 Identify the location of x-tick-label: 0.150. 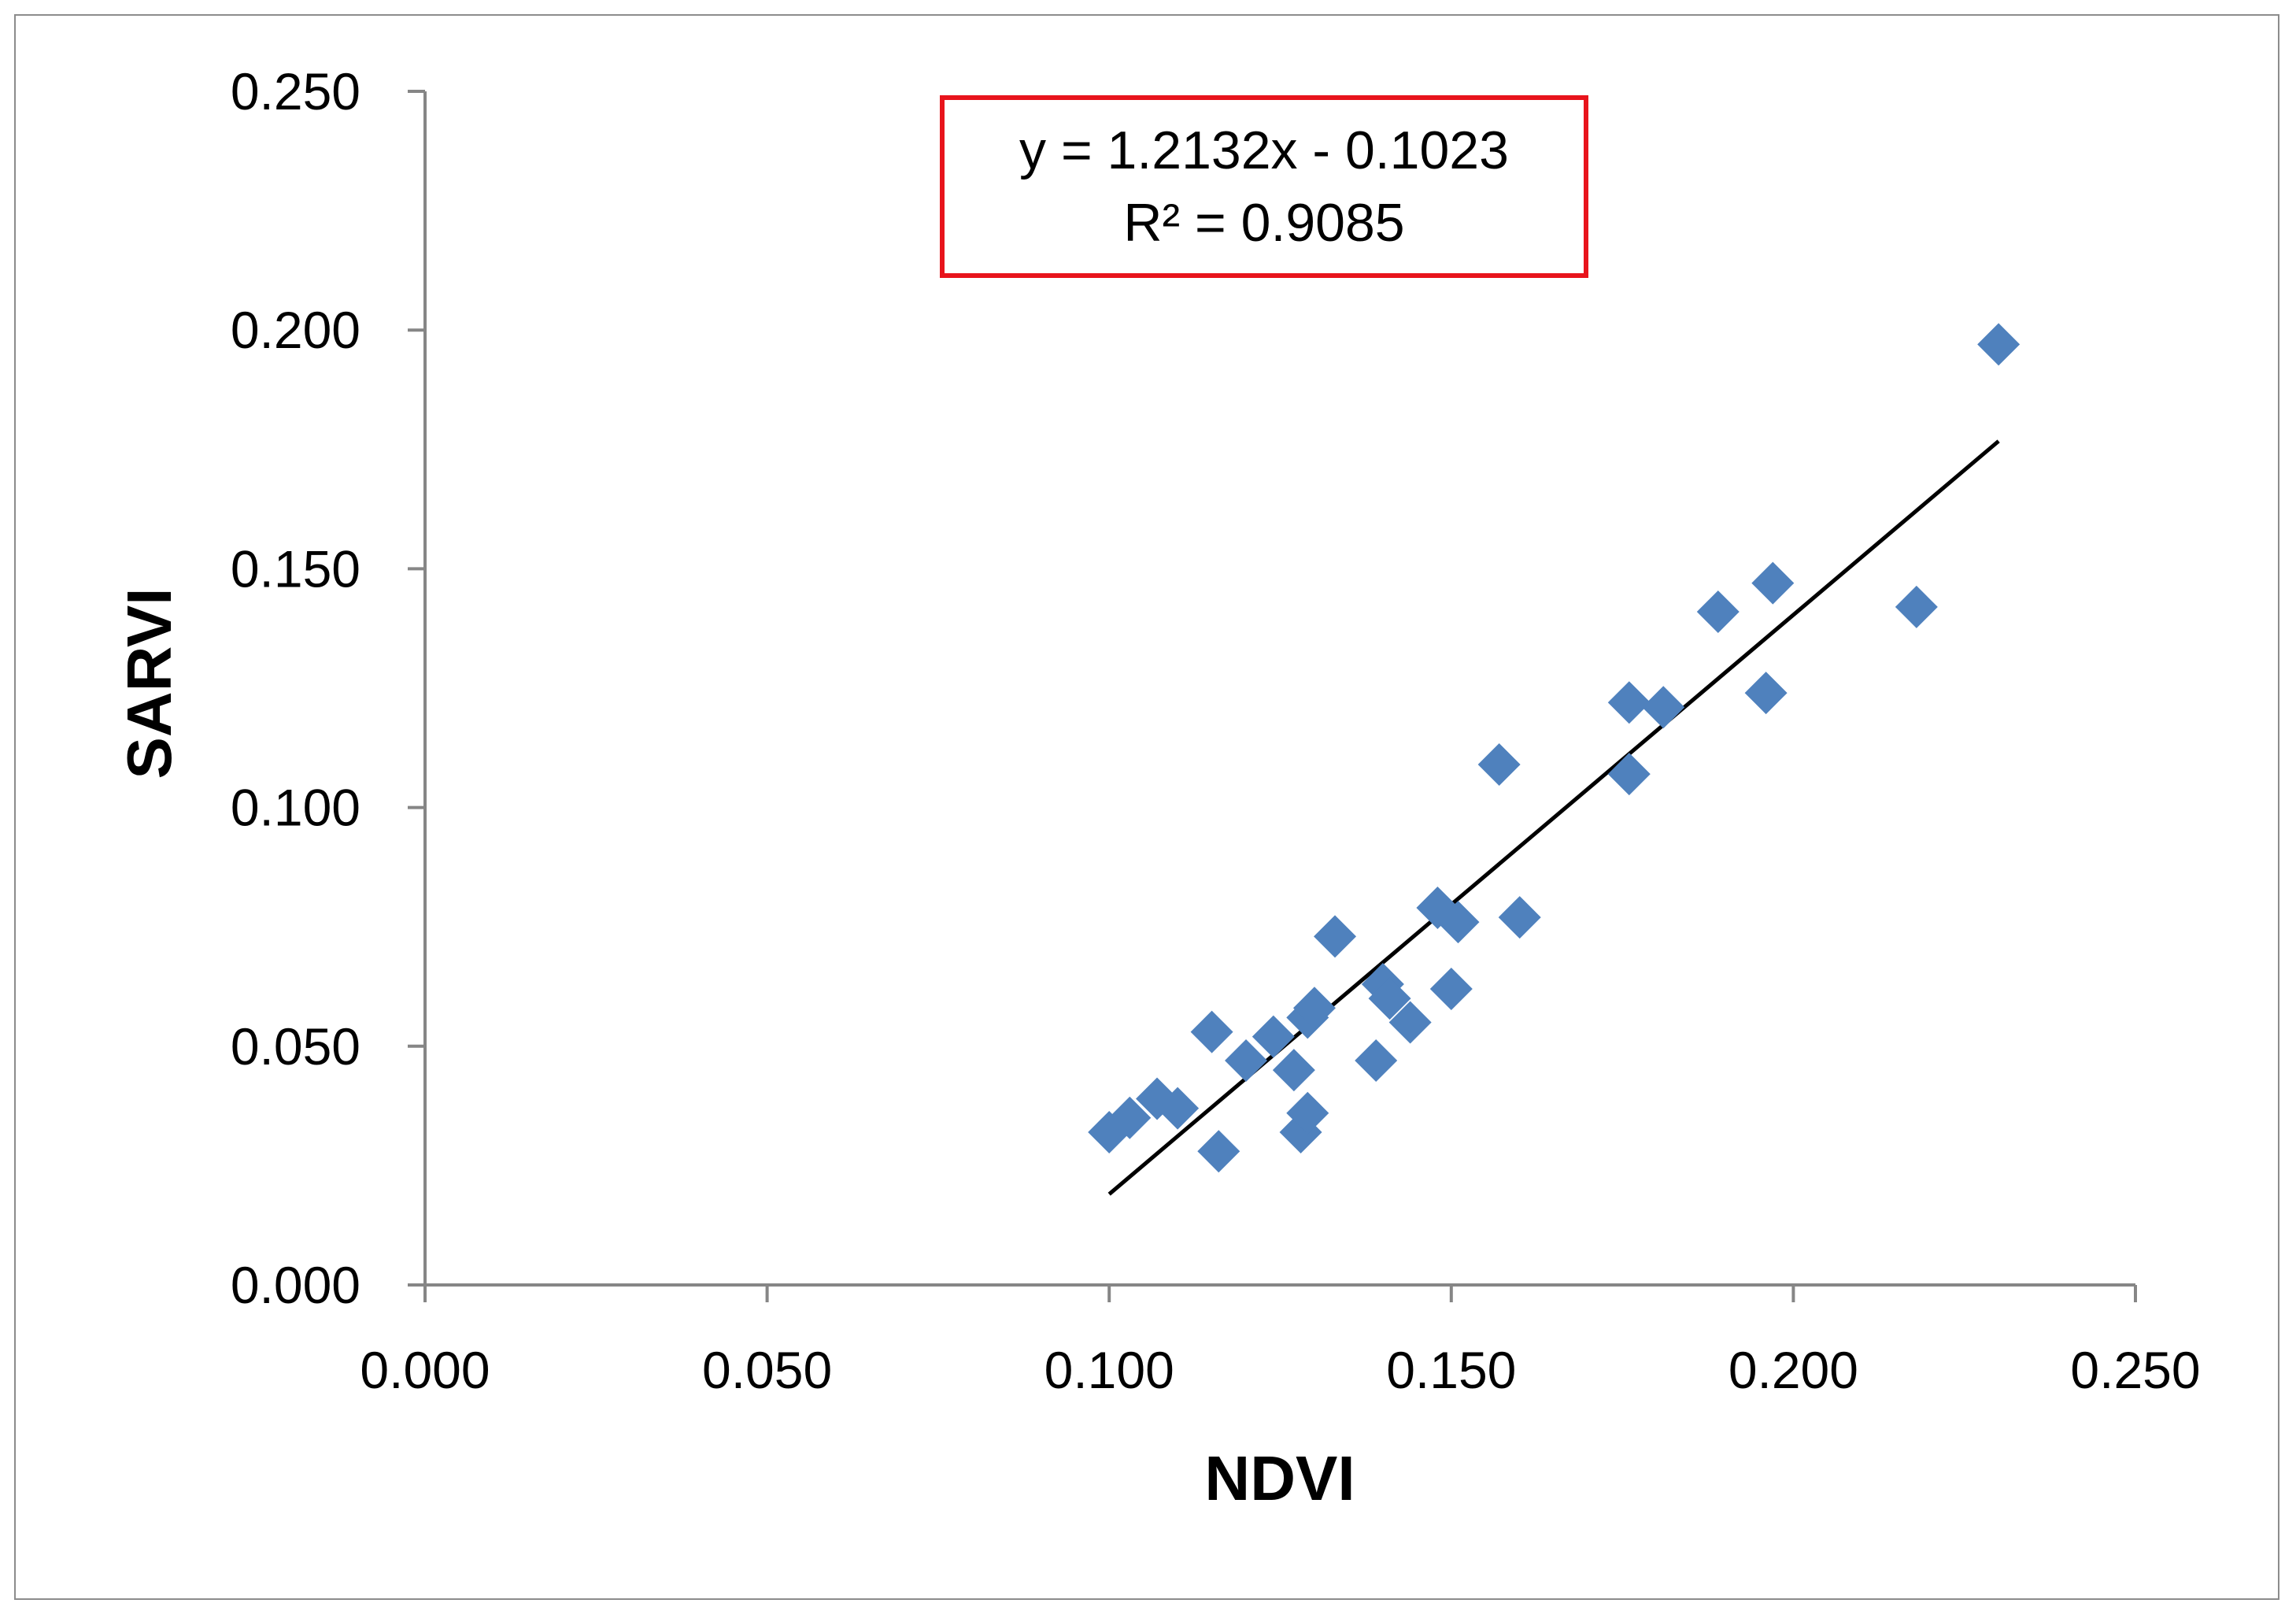
(1451, 1370).